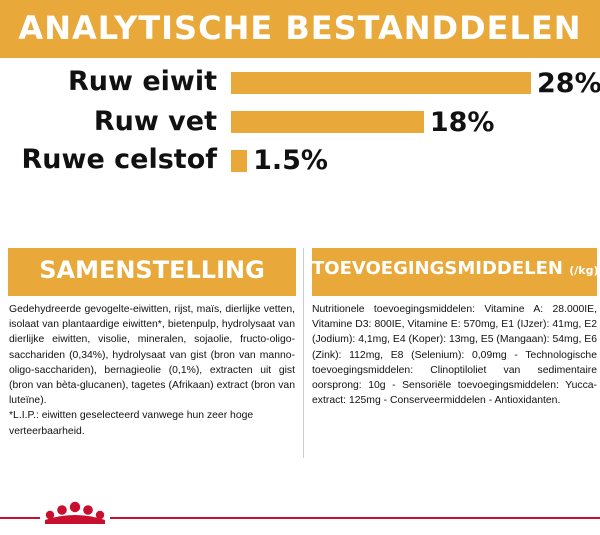 This screenshot has height=535, width=600. What do you see at coordinates (584, 270) in the screenshot?
I see `additives-unit: (/kg)` at bounding box center [584, 270].